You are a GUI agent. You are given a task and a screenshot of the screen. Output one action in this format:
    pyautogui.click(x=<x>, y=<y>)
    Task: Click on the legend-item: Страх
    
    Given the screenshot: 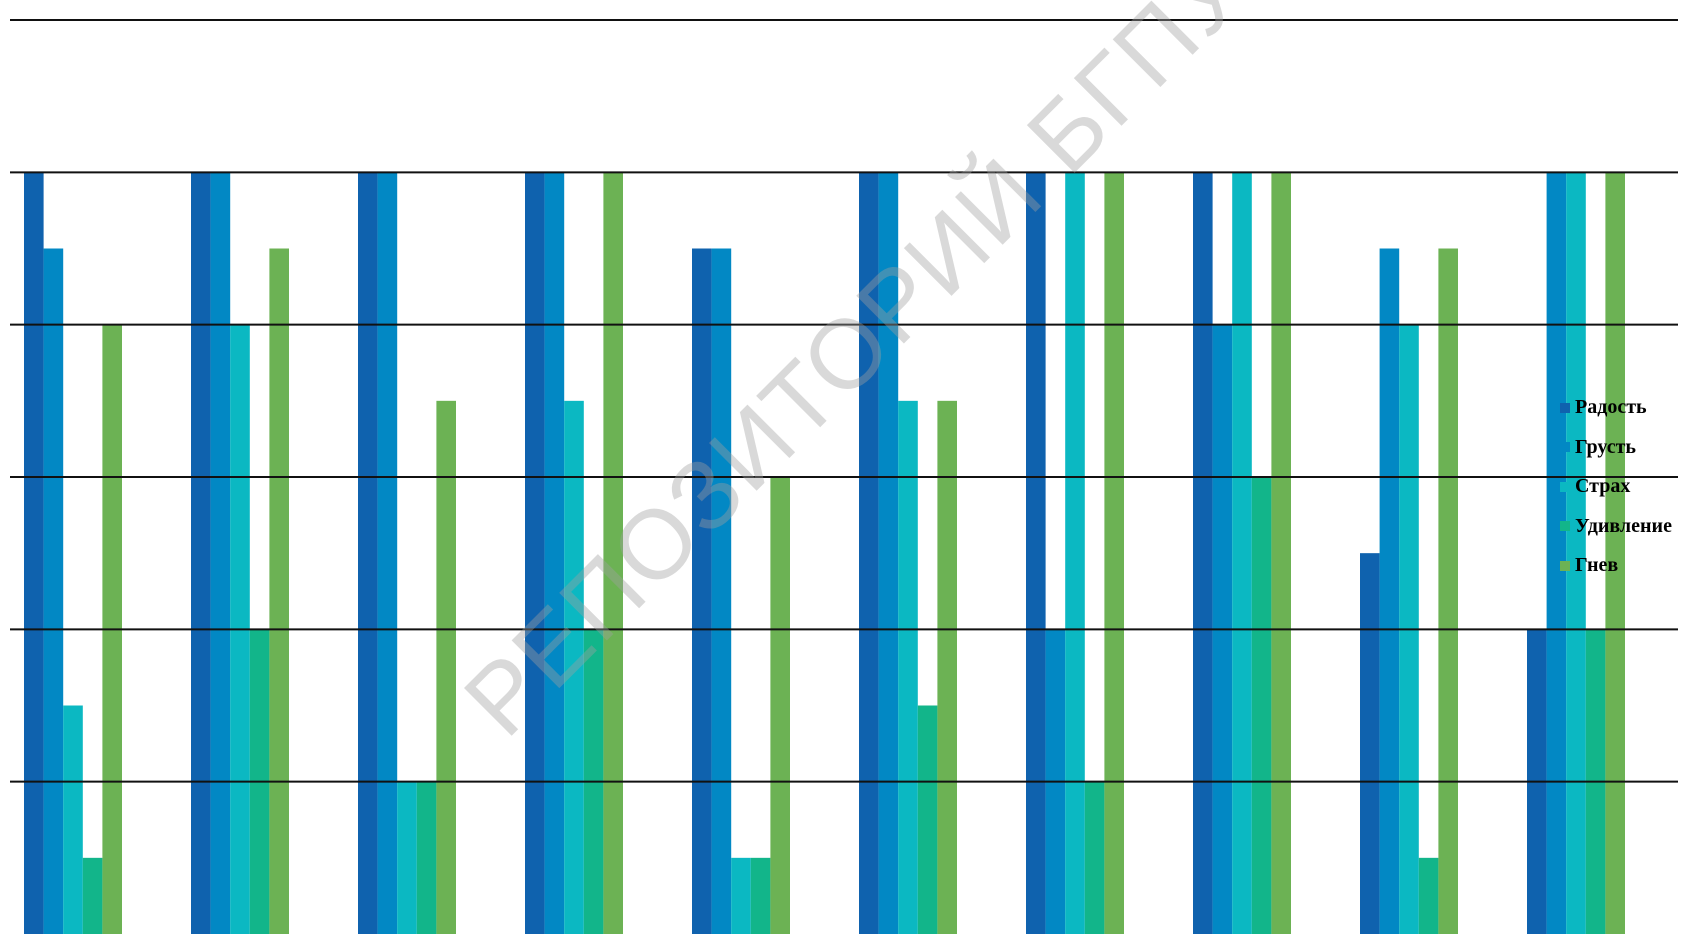 What is the action you would take?
    pyautogui.click(x=1616, y=487)
    